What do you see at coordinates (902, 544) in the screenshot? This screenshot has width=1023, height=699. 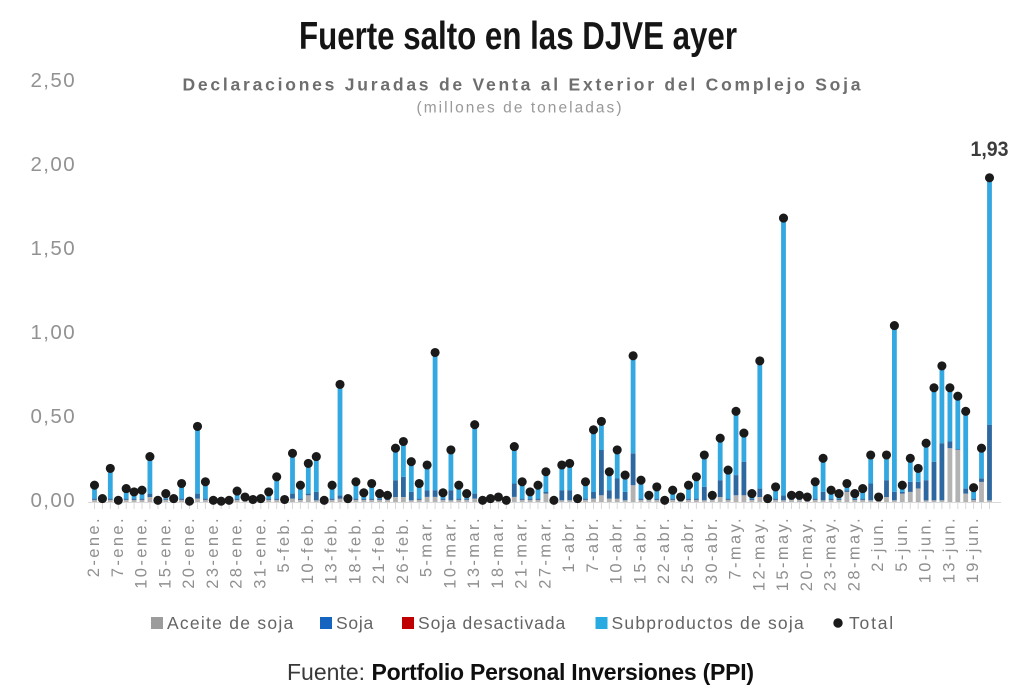 I see `svg-text: 5-jun.` at bounding box center [902, 544].